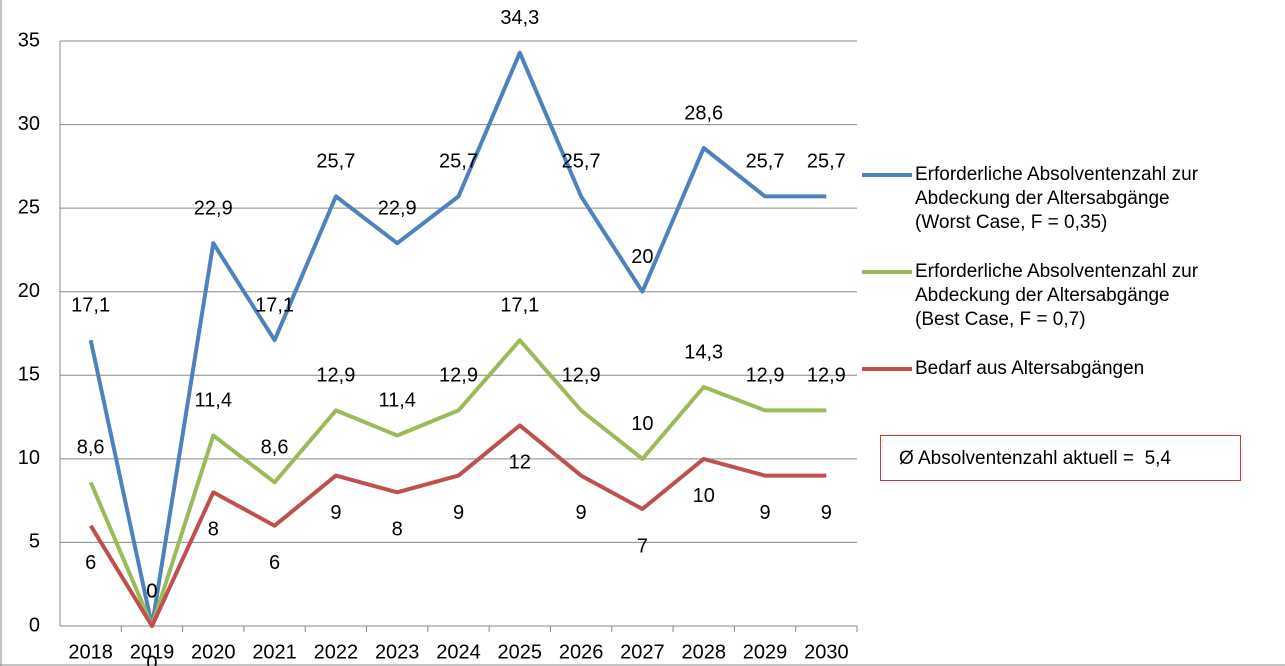  What do you see at coordinates (642, 546) in the screenshot?
I see `data-label: 7` at bounding box center [642, 546].